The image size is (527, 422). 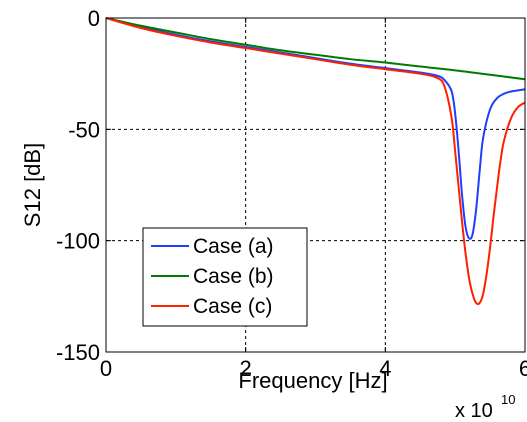 What do you see at coordinates (385, 368) in the screenshot?
I see `x-tick-label: 4` at bounding box center [385, 368].